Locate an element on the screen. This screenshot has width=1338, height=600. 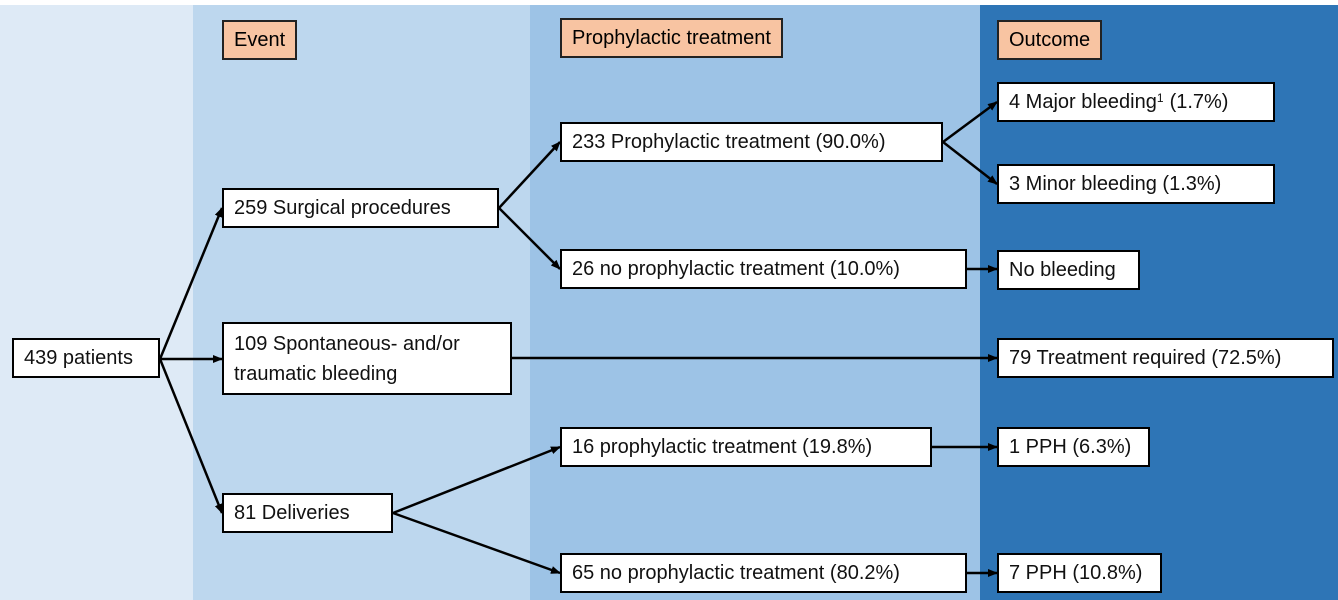
column-background is located at coordinates (96, 302).